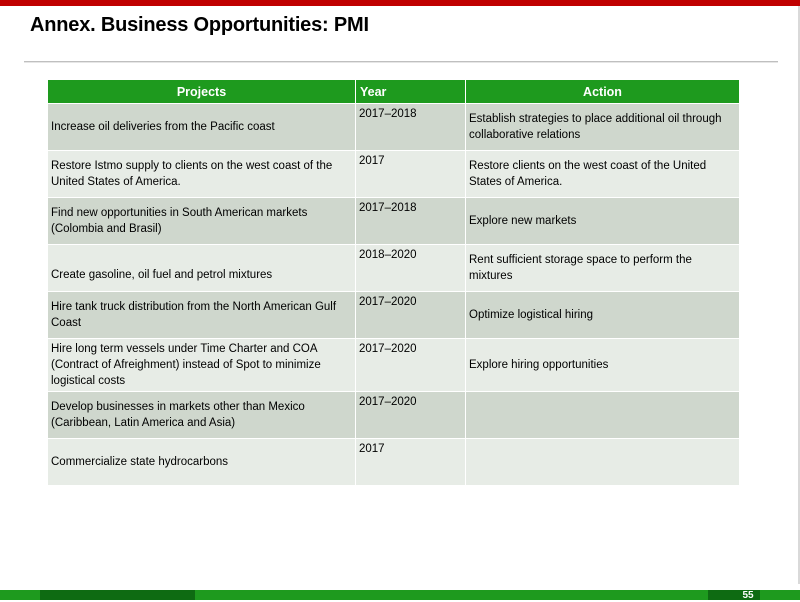 Image resolution: width=800 pixels, height=602 pixels. Describe the element at coordinates (602, 315) in the screenshot. I see `action-cell: Optimize logistical hiring` at that location.